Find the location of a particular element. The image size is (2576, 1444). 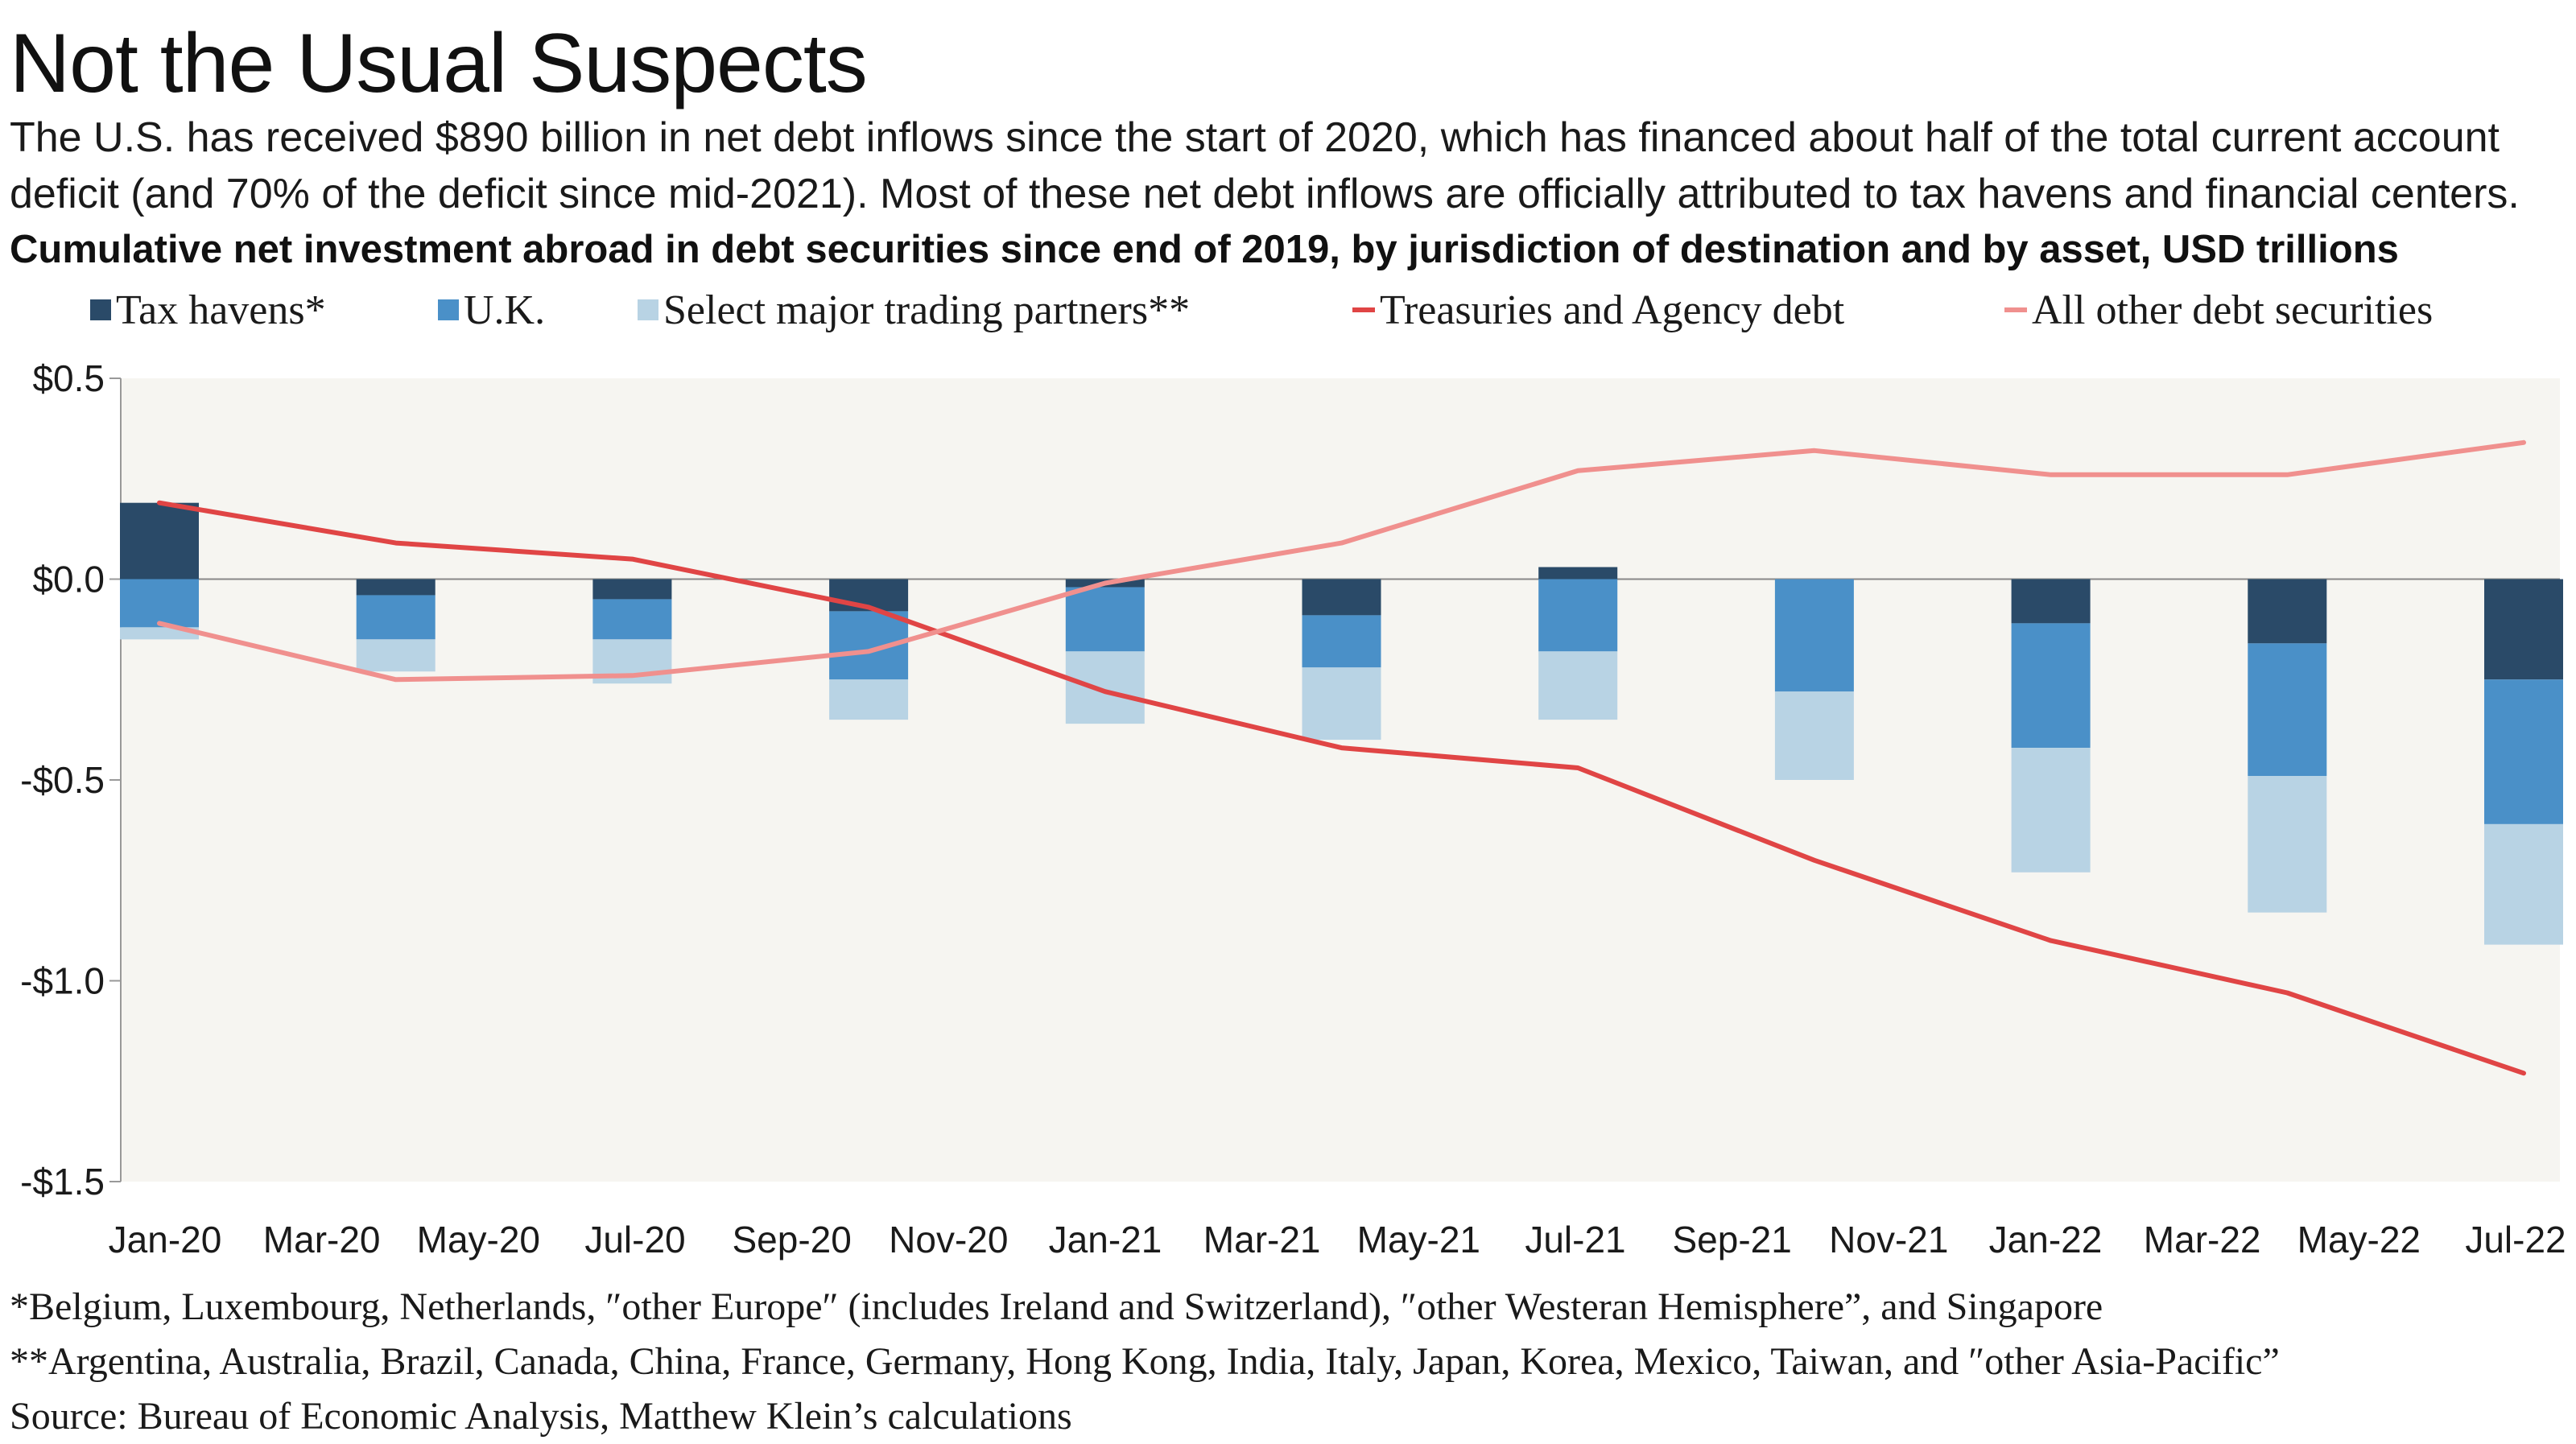

x-tick-label: May-21 is located at coordinates (1418, 1239).